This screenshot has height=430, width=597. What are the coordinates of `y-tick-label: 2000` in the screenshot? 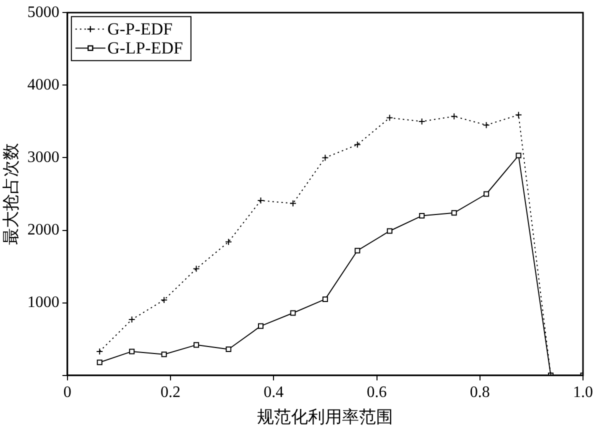 It's located at (43, 229).